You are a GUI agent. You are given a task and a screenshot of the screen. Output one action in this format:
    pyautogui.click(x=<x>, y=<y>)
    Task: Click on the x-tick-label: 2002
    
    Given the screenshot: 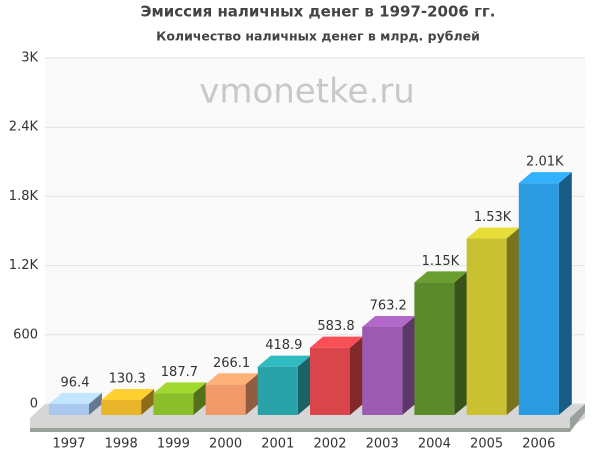 What is the action you would take?
    pyautogui.click(x=329, y=444)
    